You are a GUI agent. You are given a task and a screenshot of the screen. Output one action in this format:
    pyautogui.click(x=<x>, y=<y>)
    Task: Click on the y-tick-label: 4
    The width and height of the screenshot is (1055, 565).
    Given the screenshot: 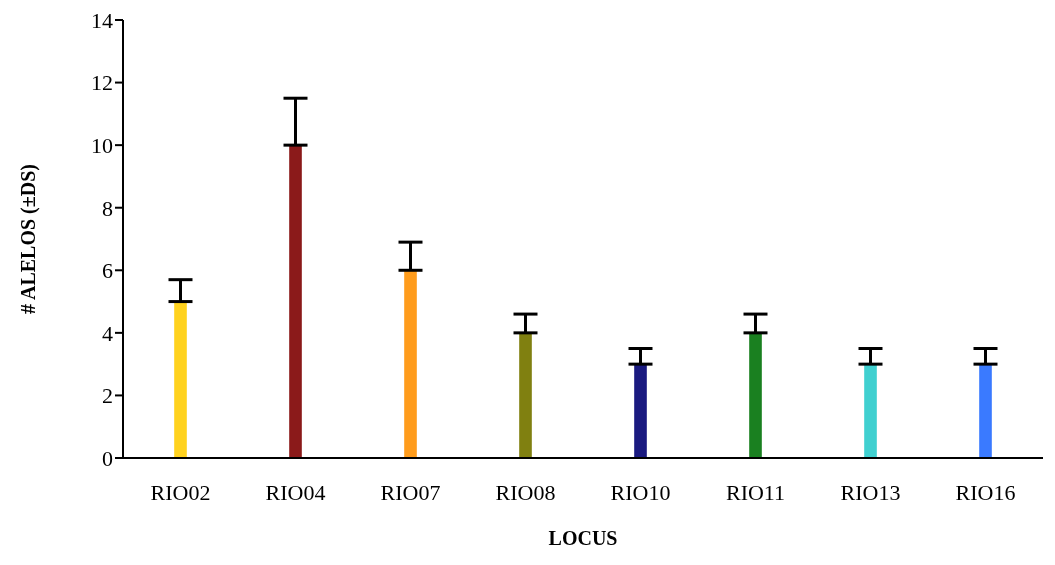 What is the action you would take?
    pyautogui.click(x=107, y=333)
    